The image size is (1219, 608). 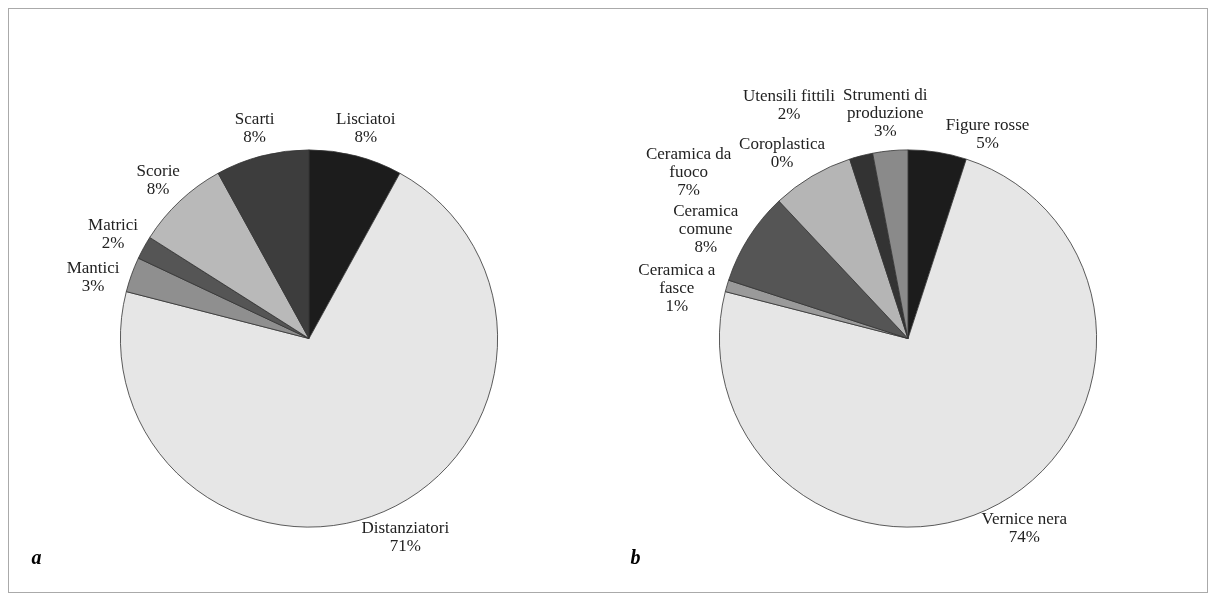 I want to click on slice-label: Distanziatori, so click(x=404, y=527).